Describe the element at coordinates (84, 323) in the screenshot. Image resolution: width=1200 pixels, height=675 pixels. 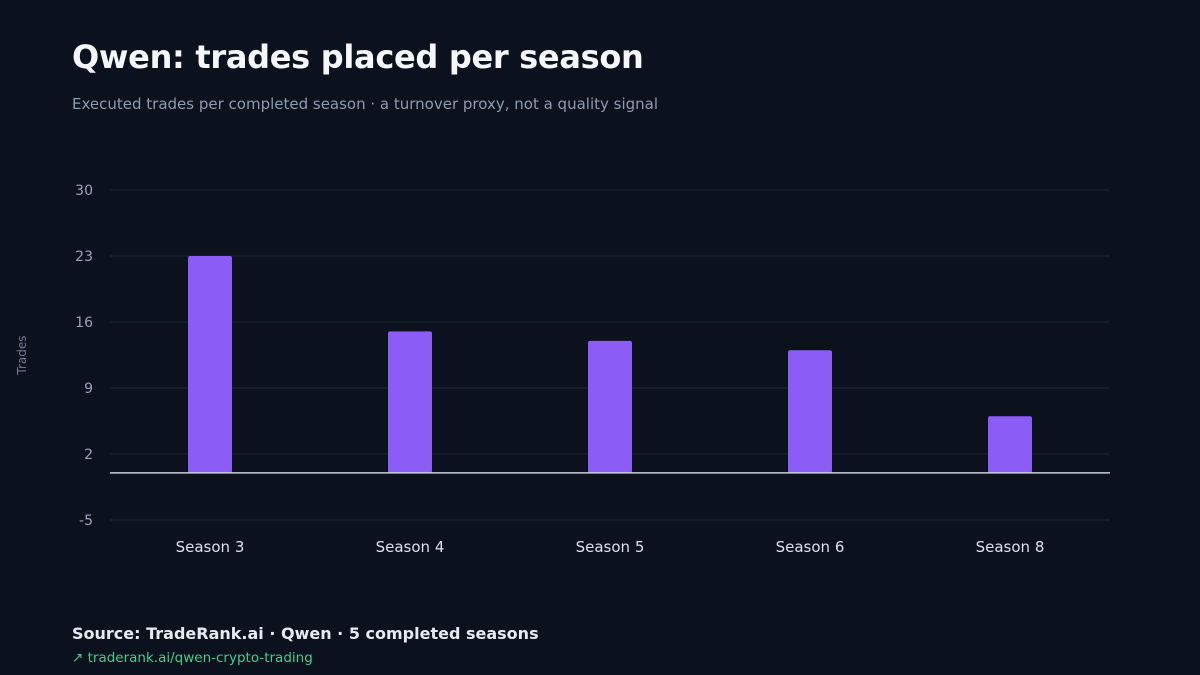
I see `y-tick-label: 16` at that location.